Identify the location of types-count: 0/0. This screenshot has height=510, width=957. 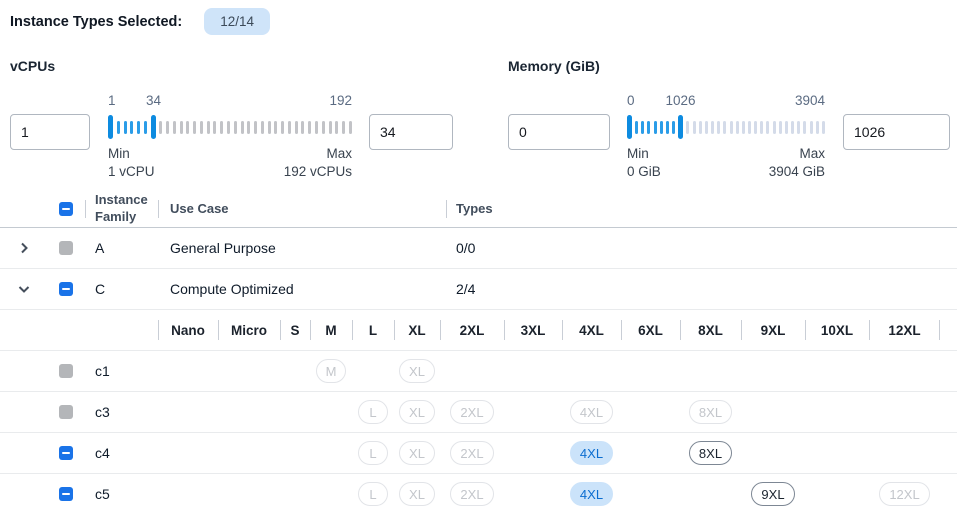
(466, 248).